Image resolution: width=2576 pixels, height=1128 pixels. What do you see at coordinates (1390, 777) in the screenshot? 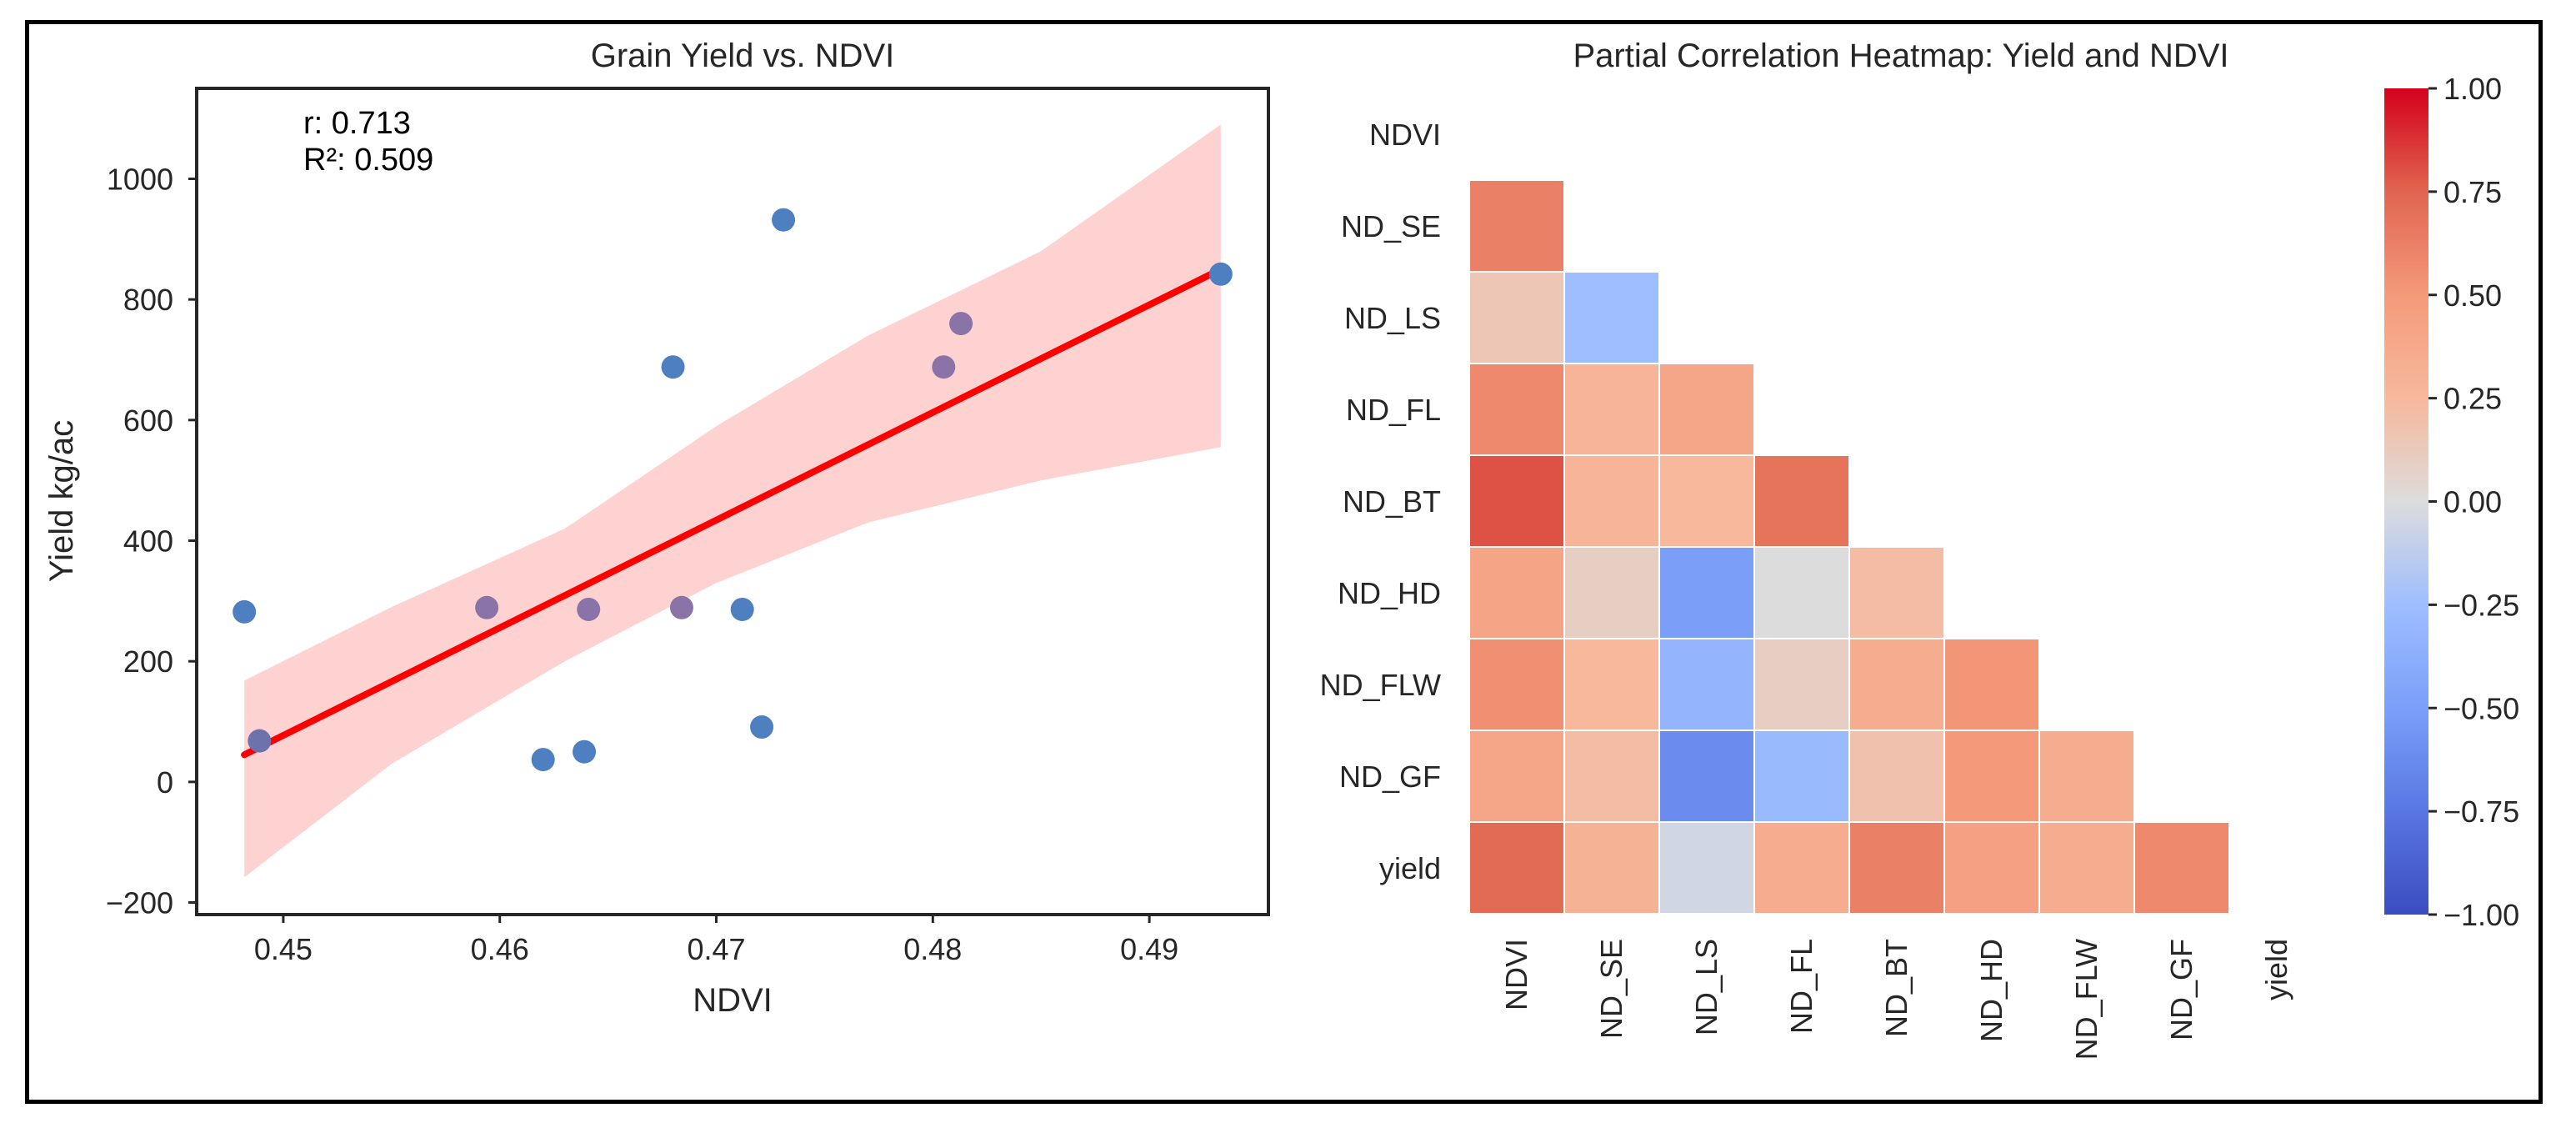
I see `heatmap-row-label: ND_GF` at bounding box center [1390, 777].